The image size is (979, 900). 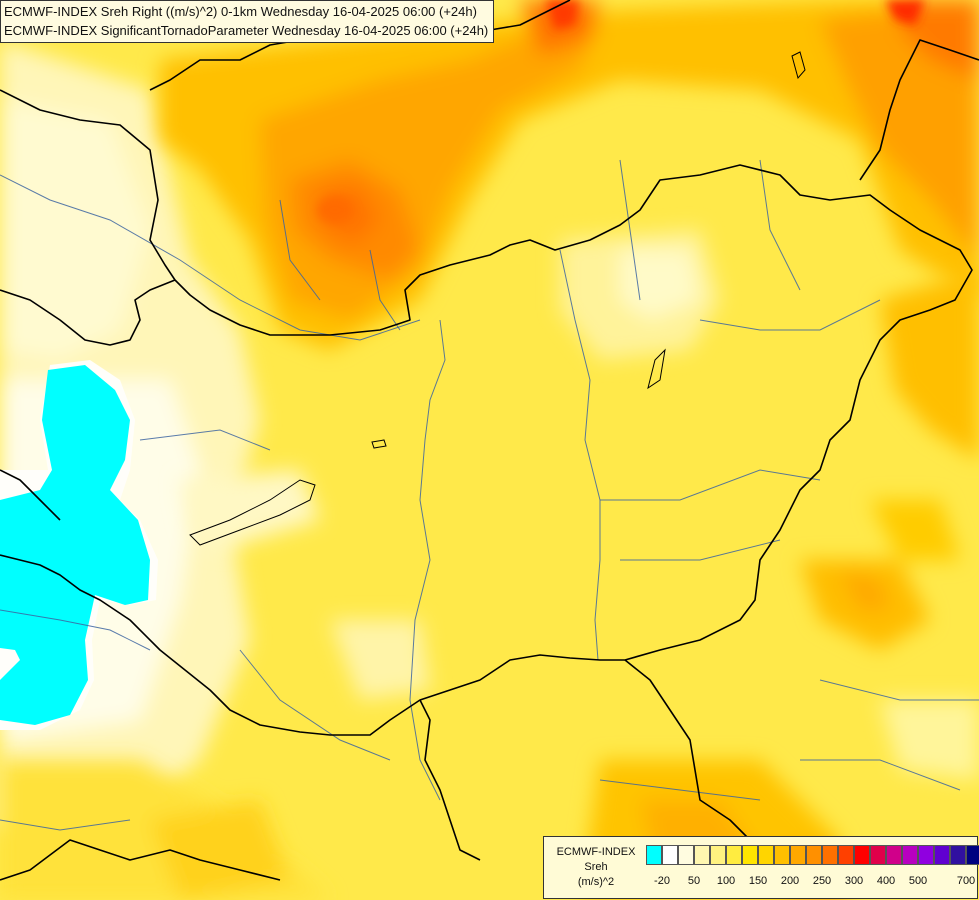 I want to click on field-cyan-west, so click(x=79, y=545).